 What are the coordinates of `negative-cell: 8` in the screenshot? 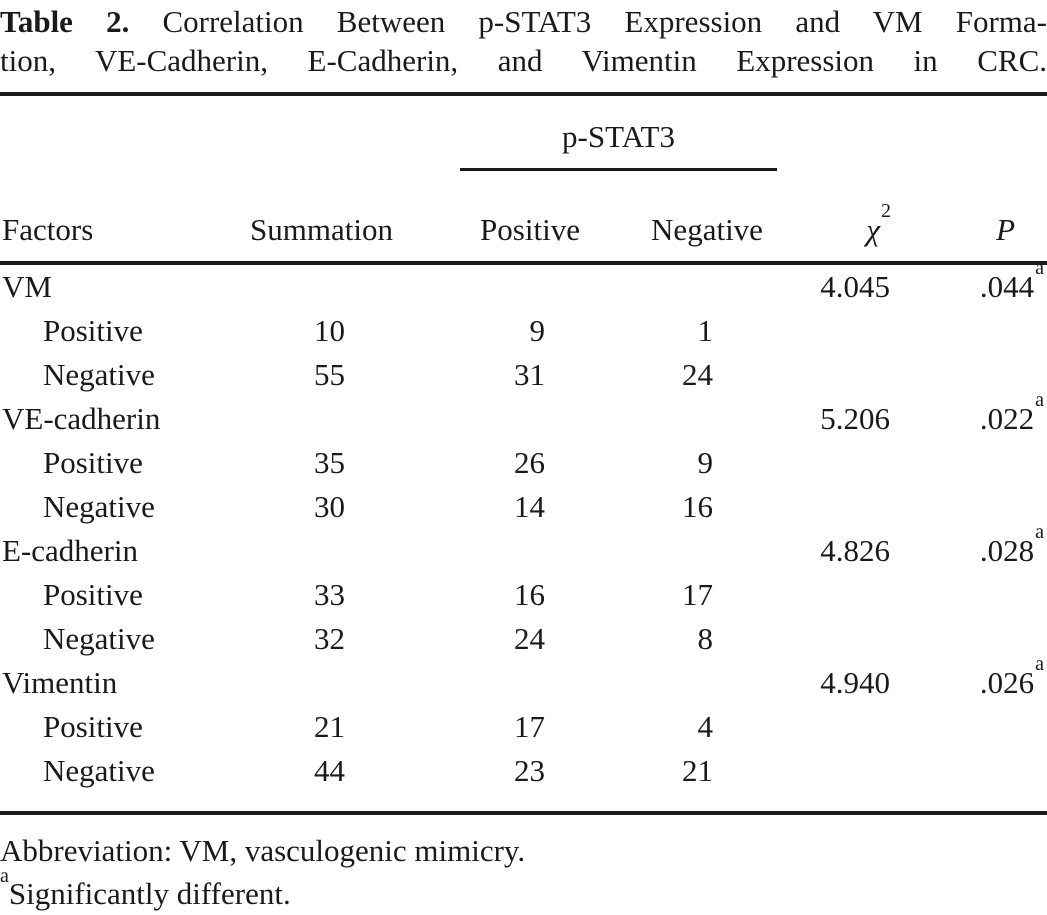 It's located at (705, 638).